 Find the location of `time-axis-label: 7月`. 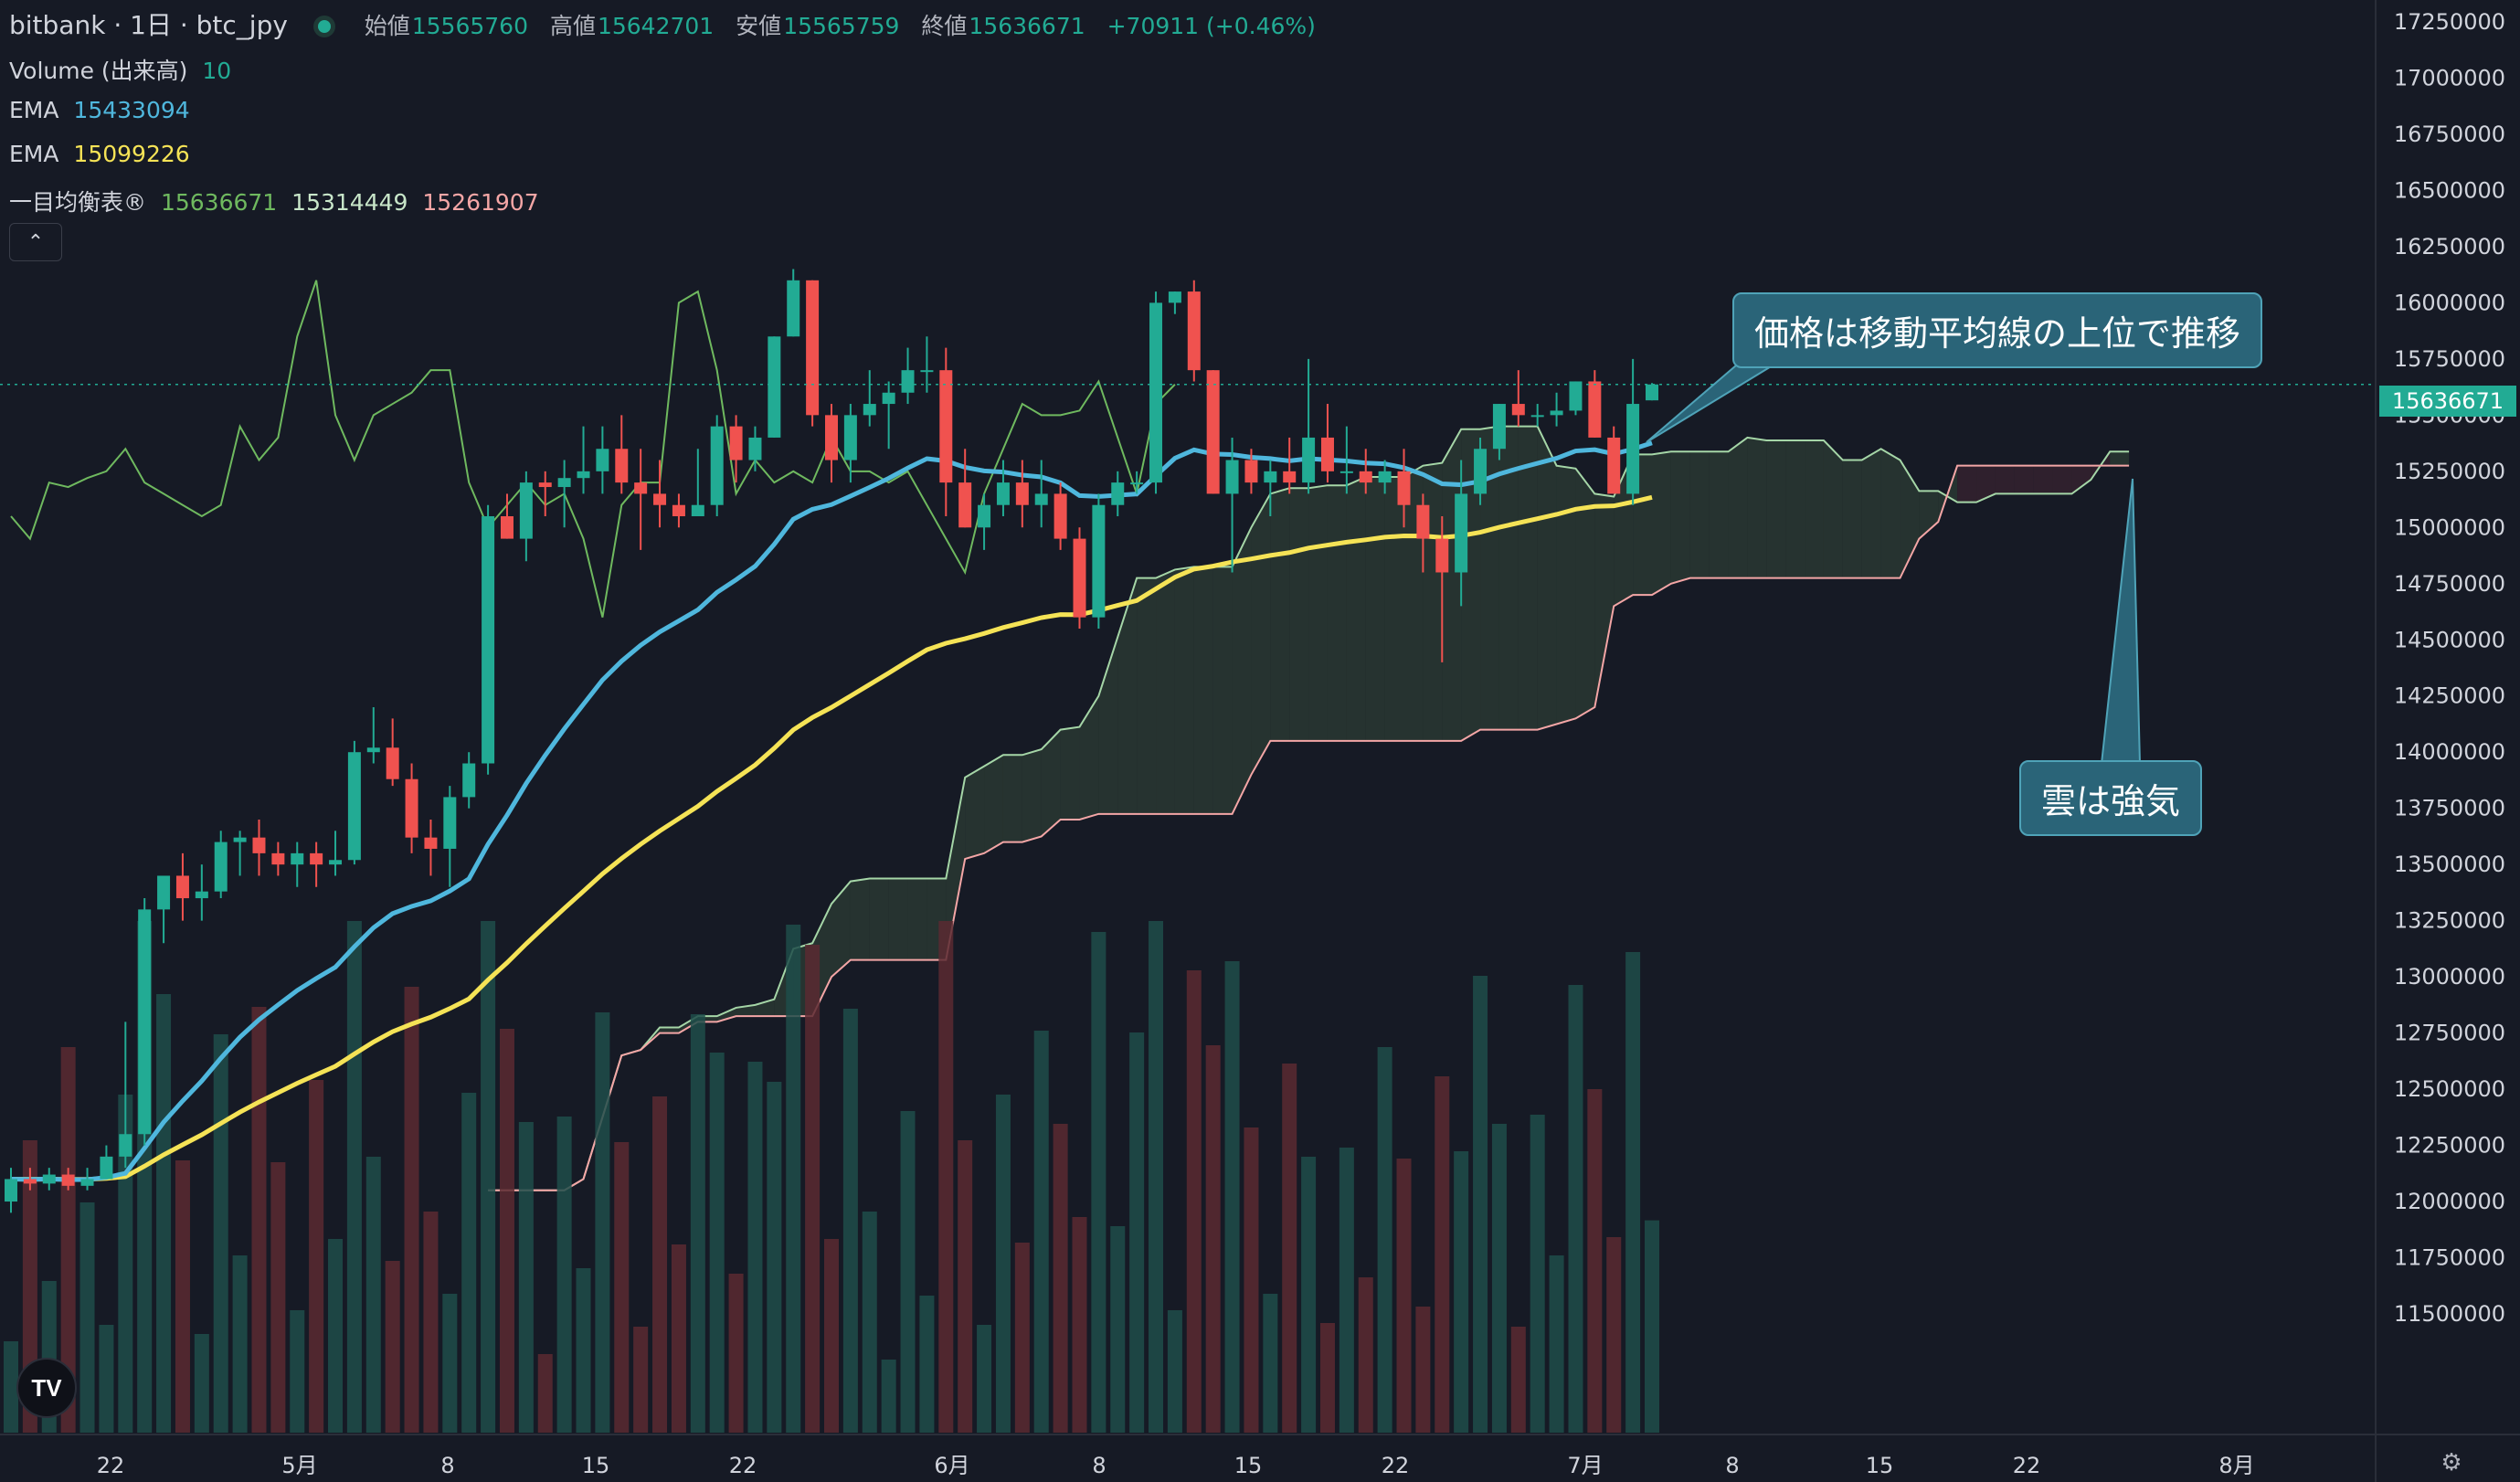

time-axis-label: 7月 is located at coordinates (1585, 1465).